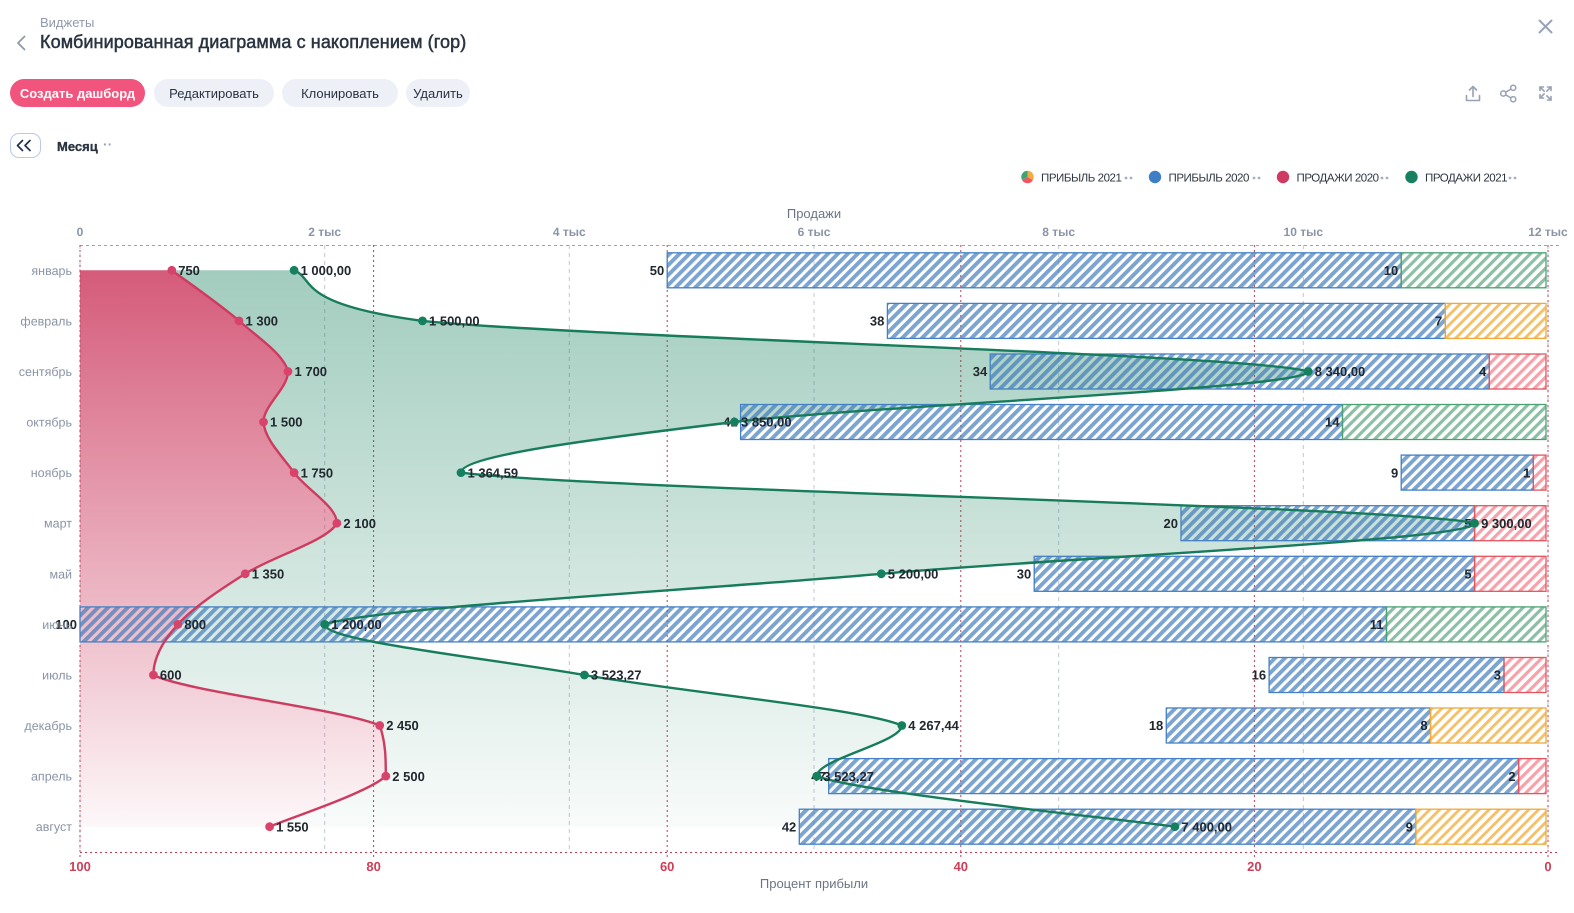  What do you see at coordinates (51, 777) in the screenshot?
I see `svg-text: апрель` at bounding box center [51, 777].